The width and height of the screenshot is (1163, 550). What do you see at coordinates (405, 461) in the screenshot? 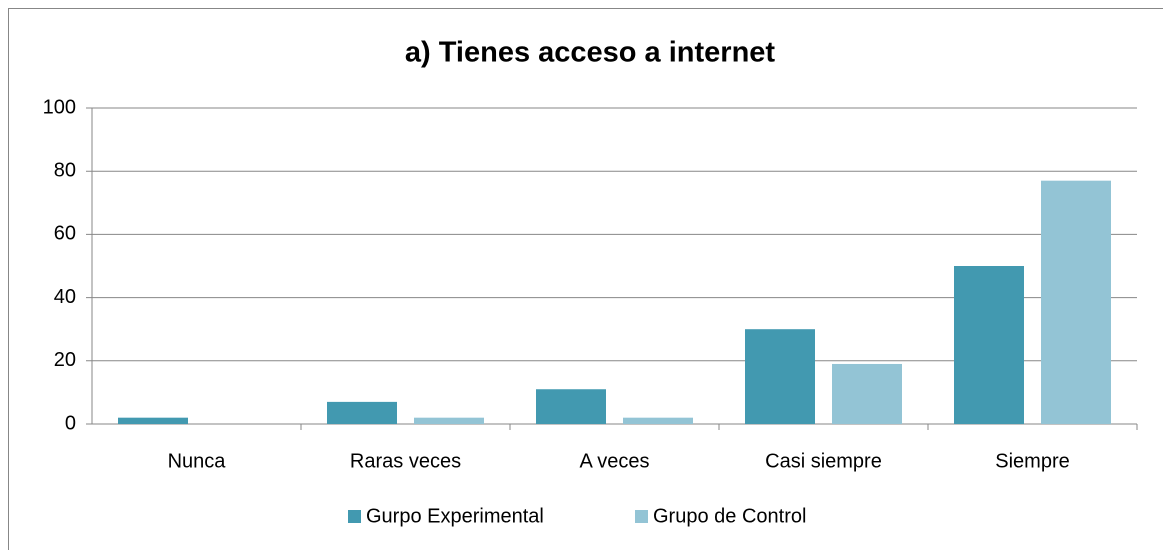
I see `x-tick-label: Raras veces` at bounding box center [405, 461].